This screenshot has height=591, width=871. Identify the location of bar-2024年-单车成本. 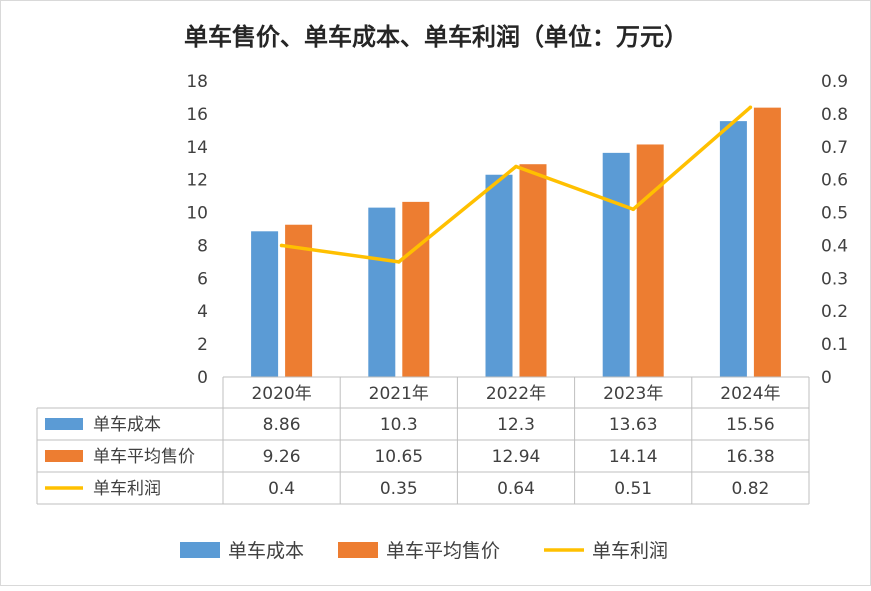
(733, 249).